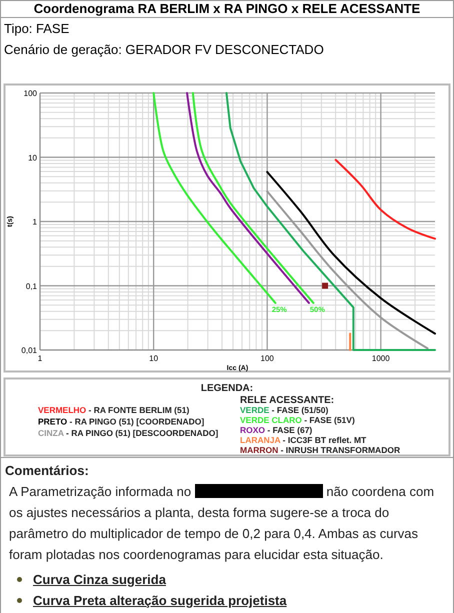 The height and width of the screenshot is (613, 454). What do you see at coordinates (35, 222) in the screenshot?
I see `y-tick-label: 1` at bounding box center [35, 222].